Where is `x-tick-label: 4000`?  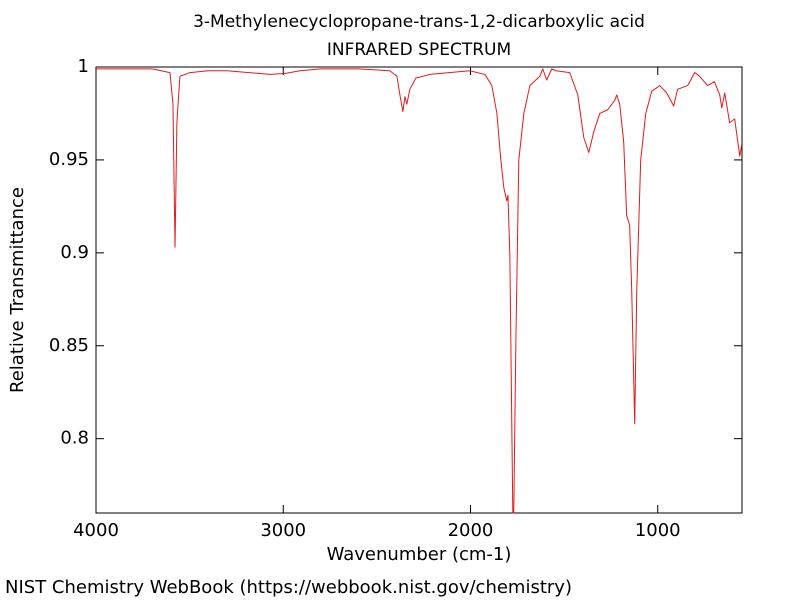 x-tick-label: 4000 is located at coordinates (96, 530).